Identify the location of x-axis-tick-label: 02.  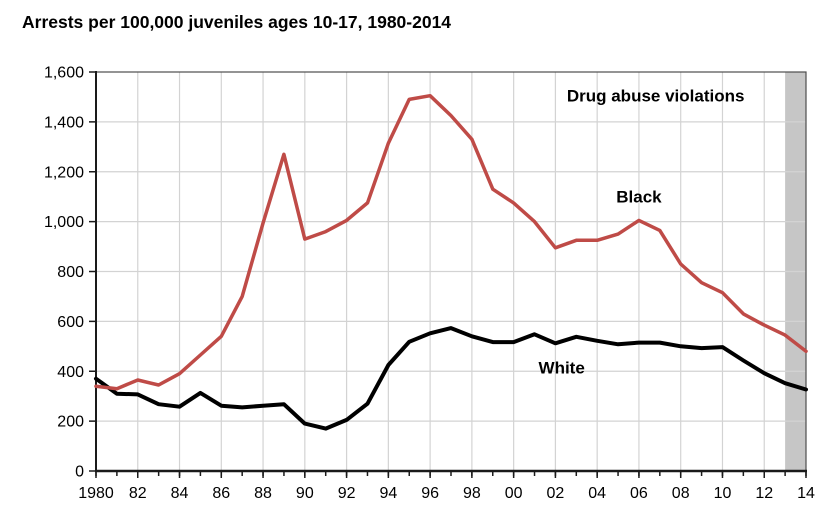
(556, 493).